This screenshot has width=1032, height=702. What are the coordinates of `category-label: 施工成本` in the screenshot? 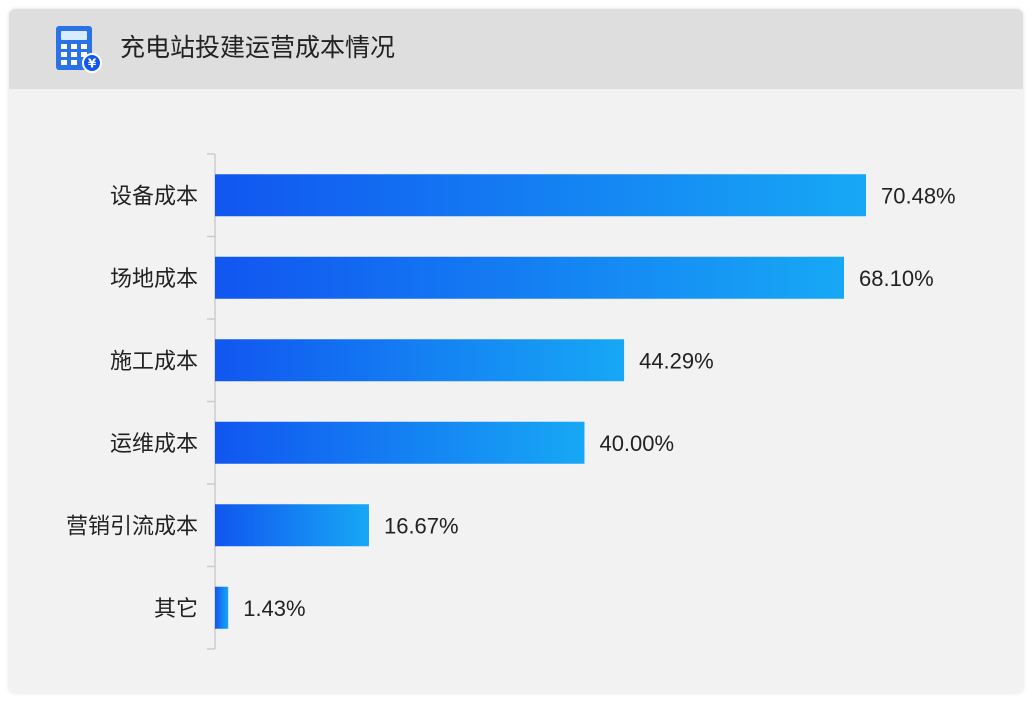 It's located at (154, 361).